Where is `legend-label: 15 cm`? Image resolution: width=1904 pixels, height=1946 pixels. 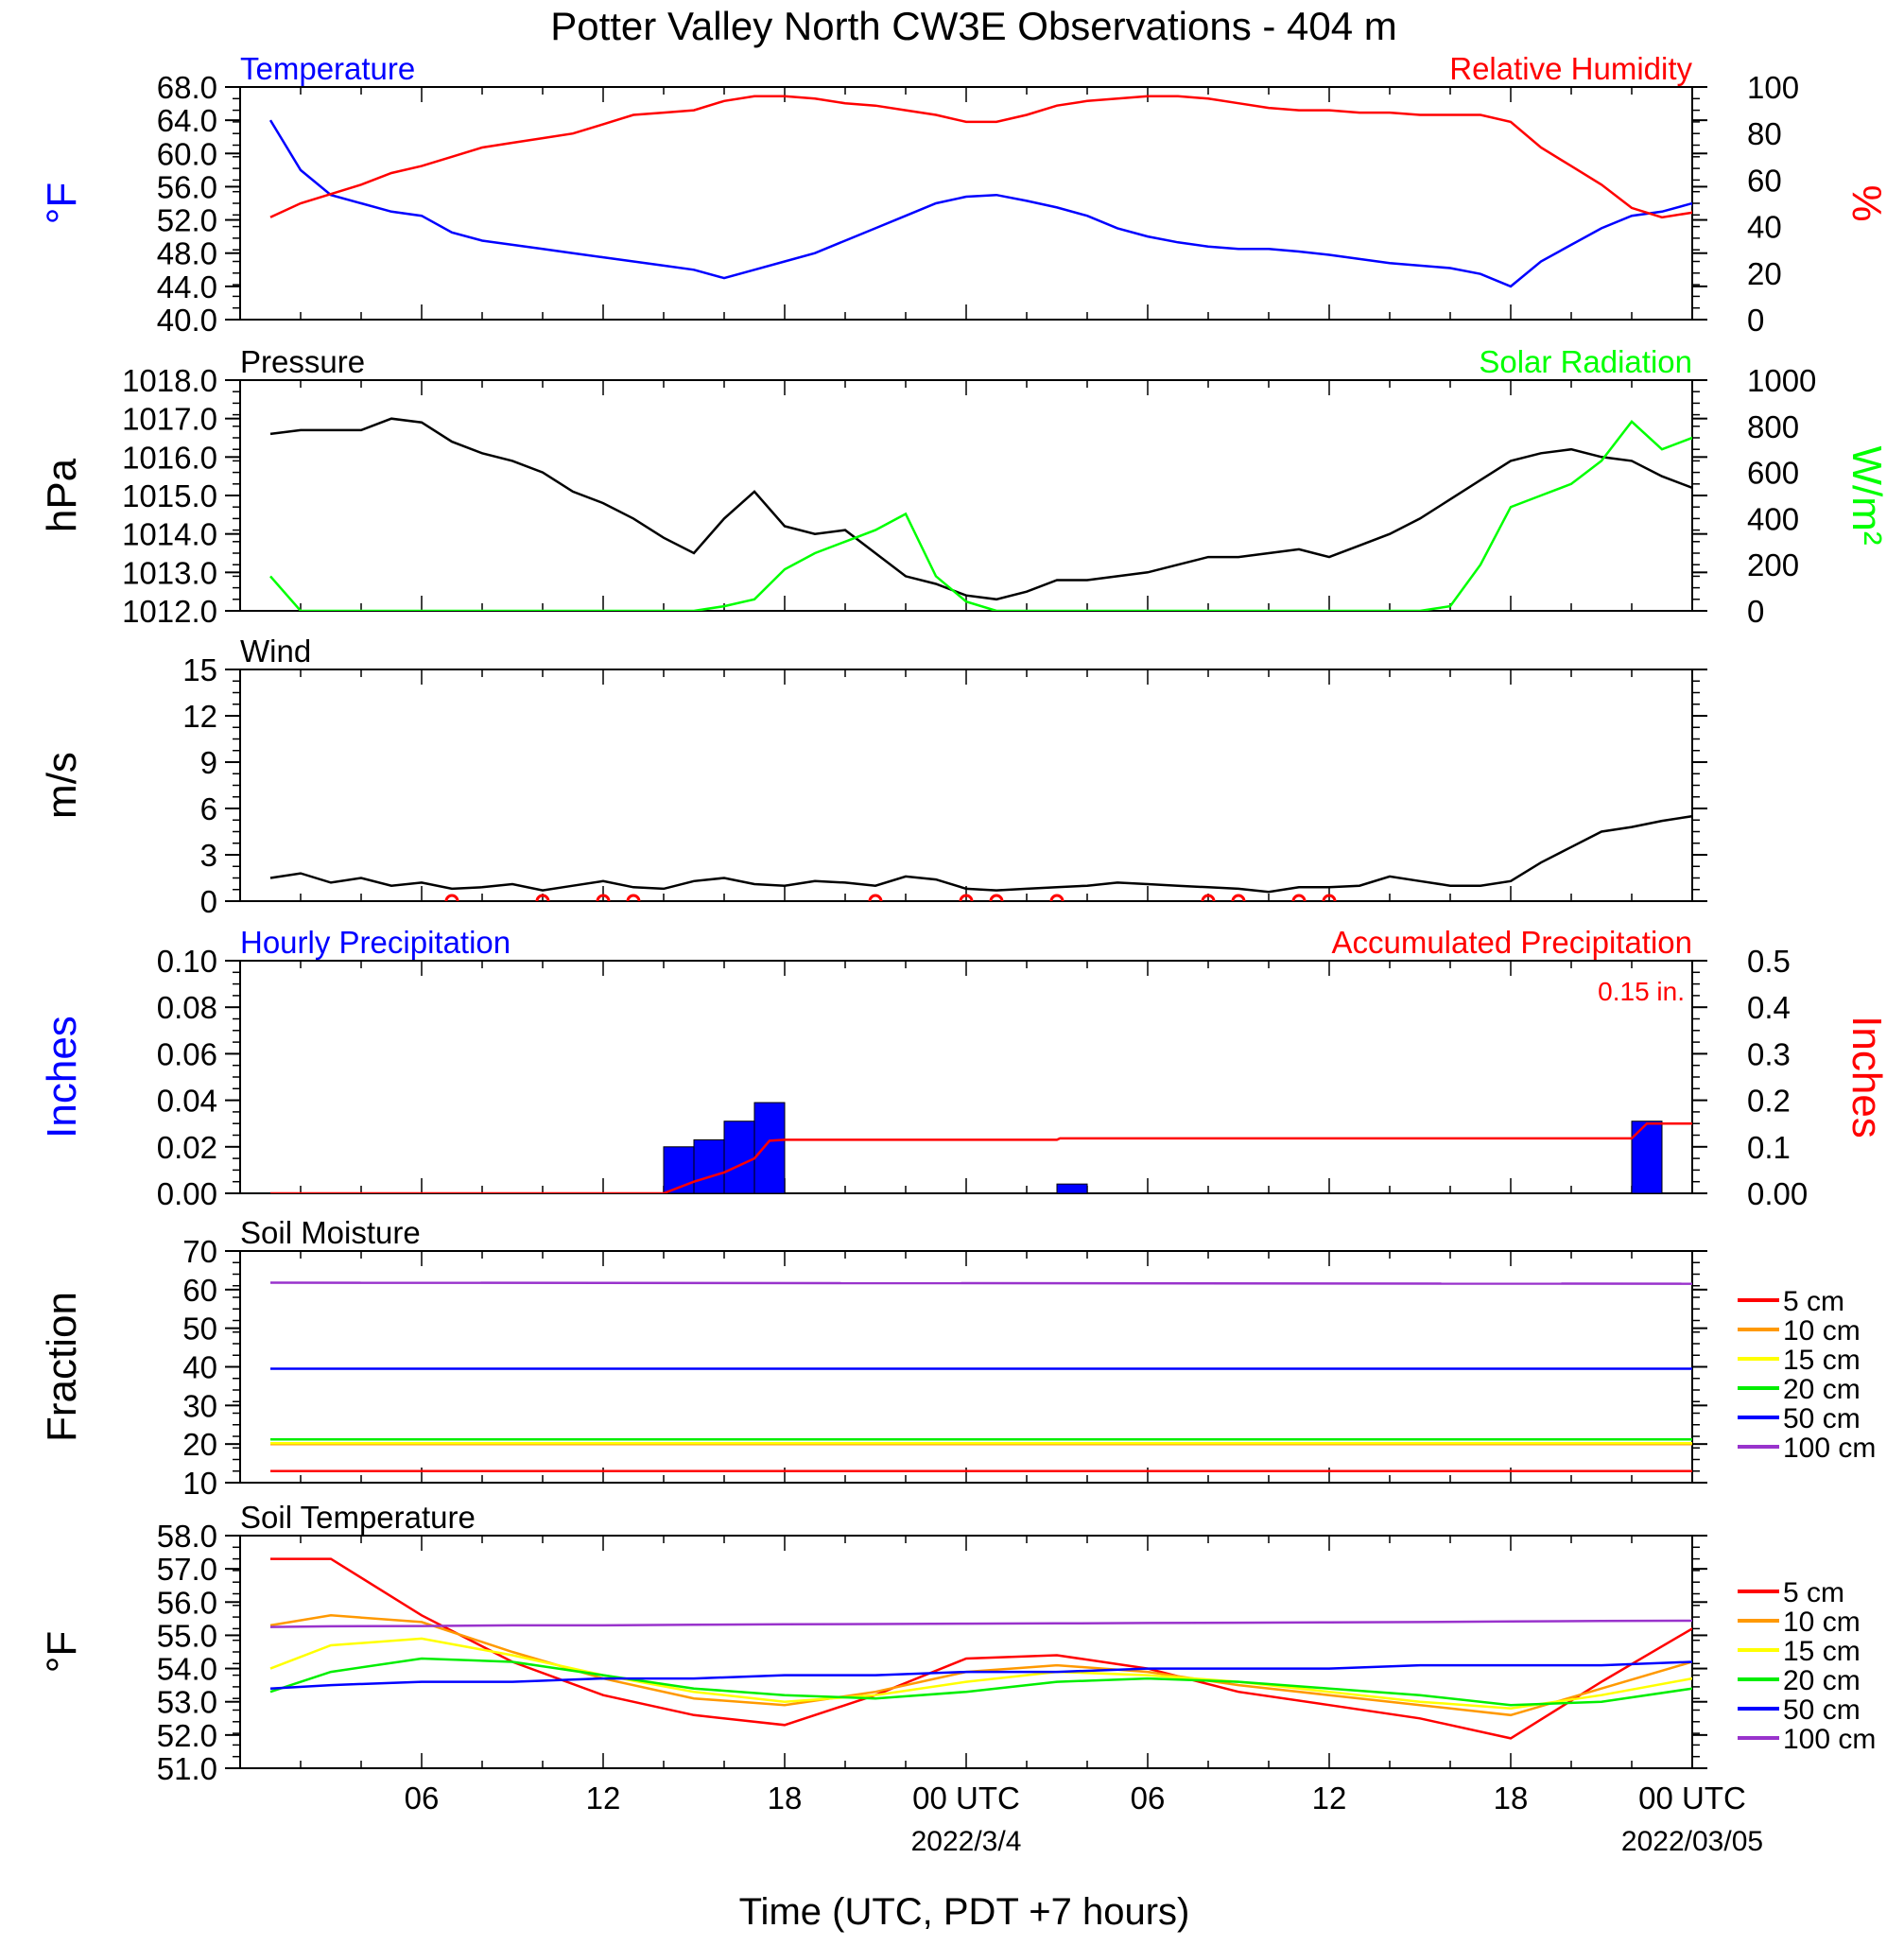
legend-label: 15 cm is located at coordinates (1822, 1360).